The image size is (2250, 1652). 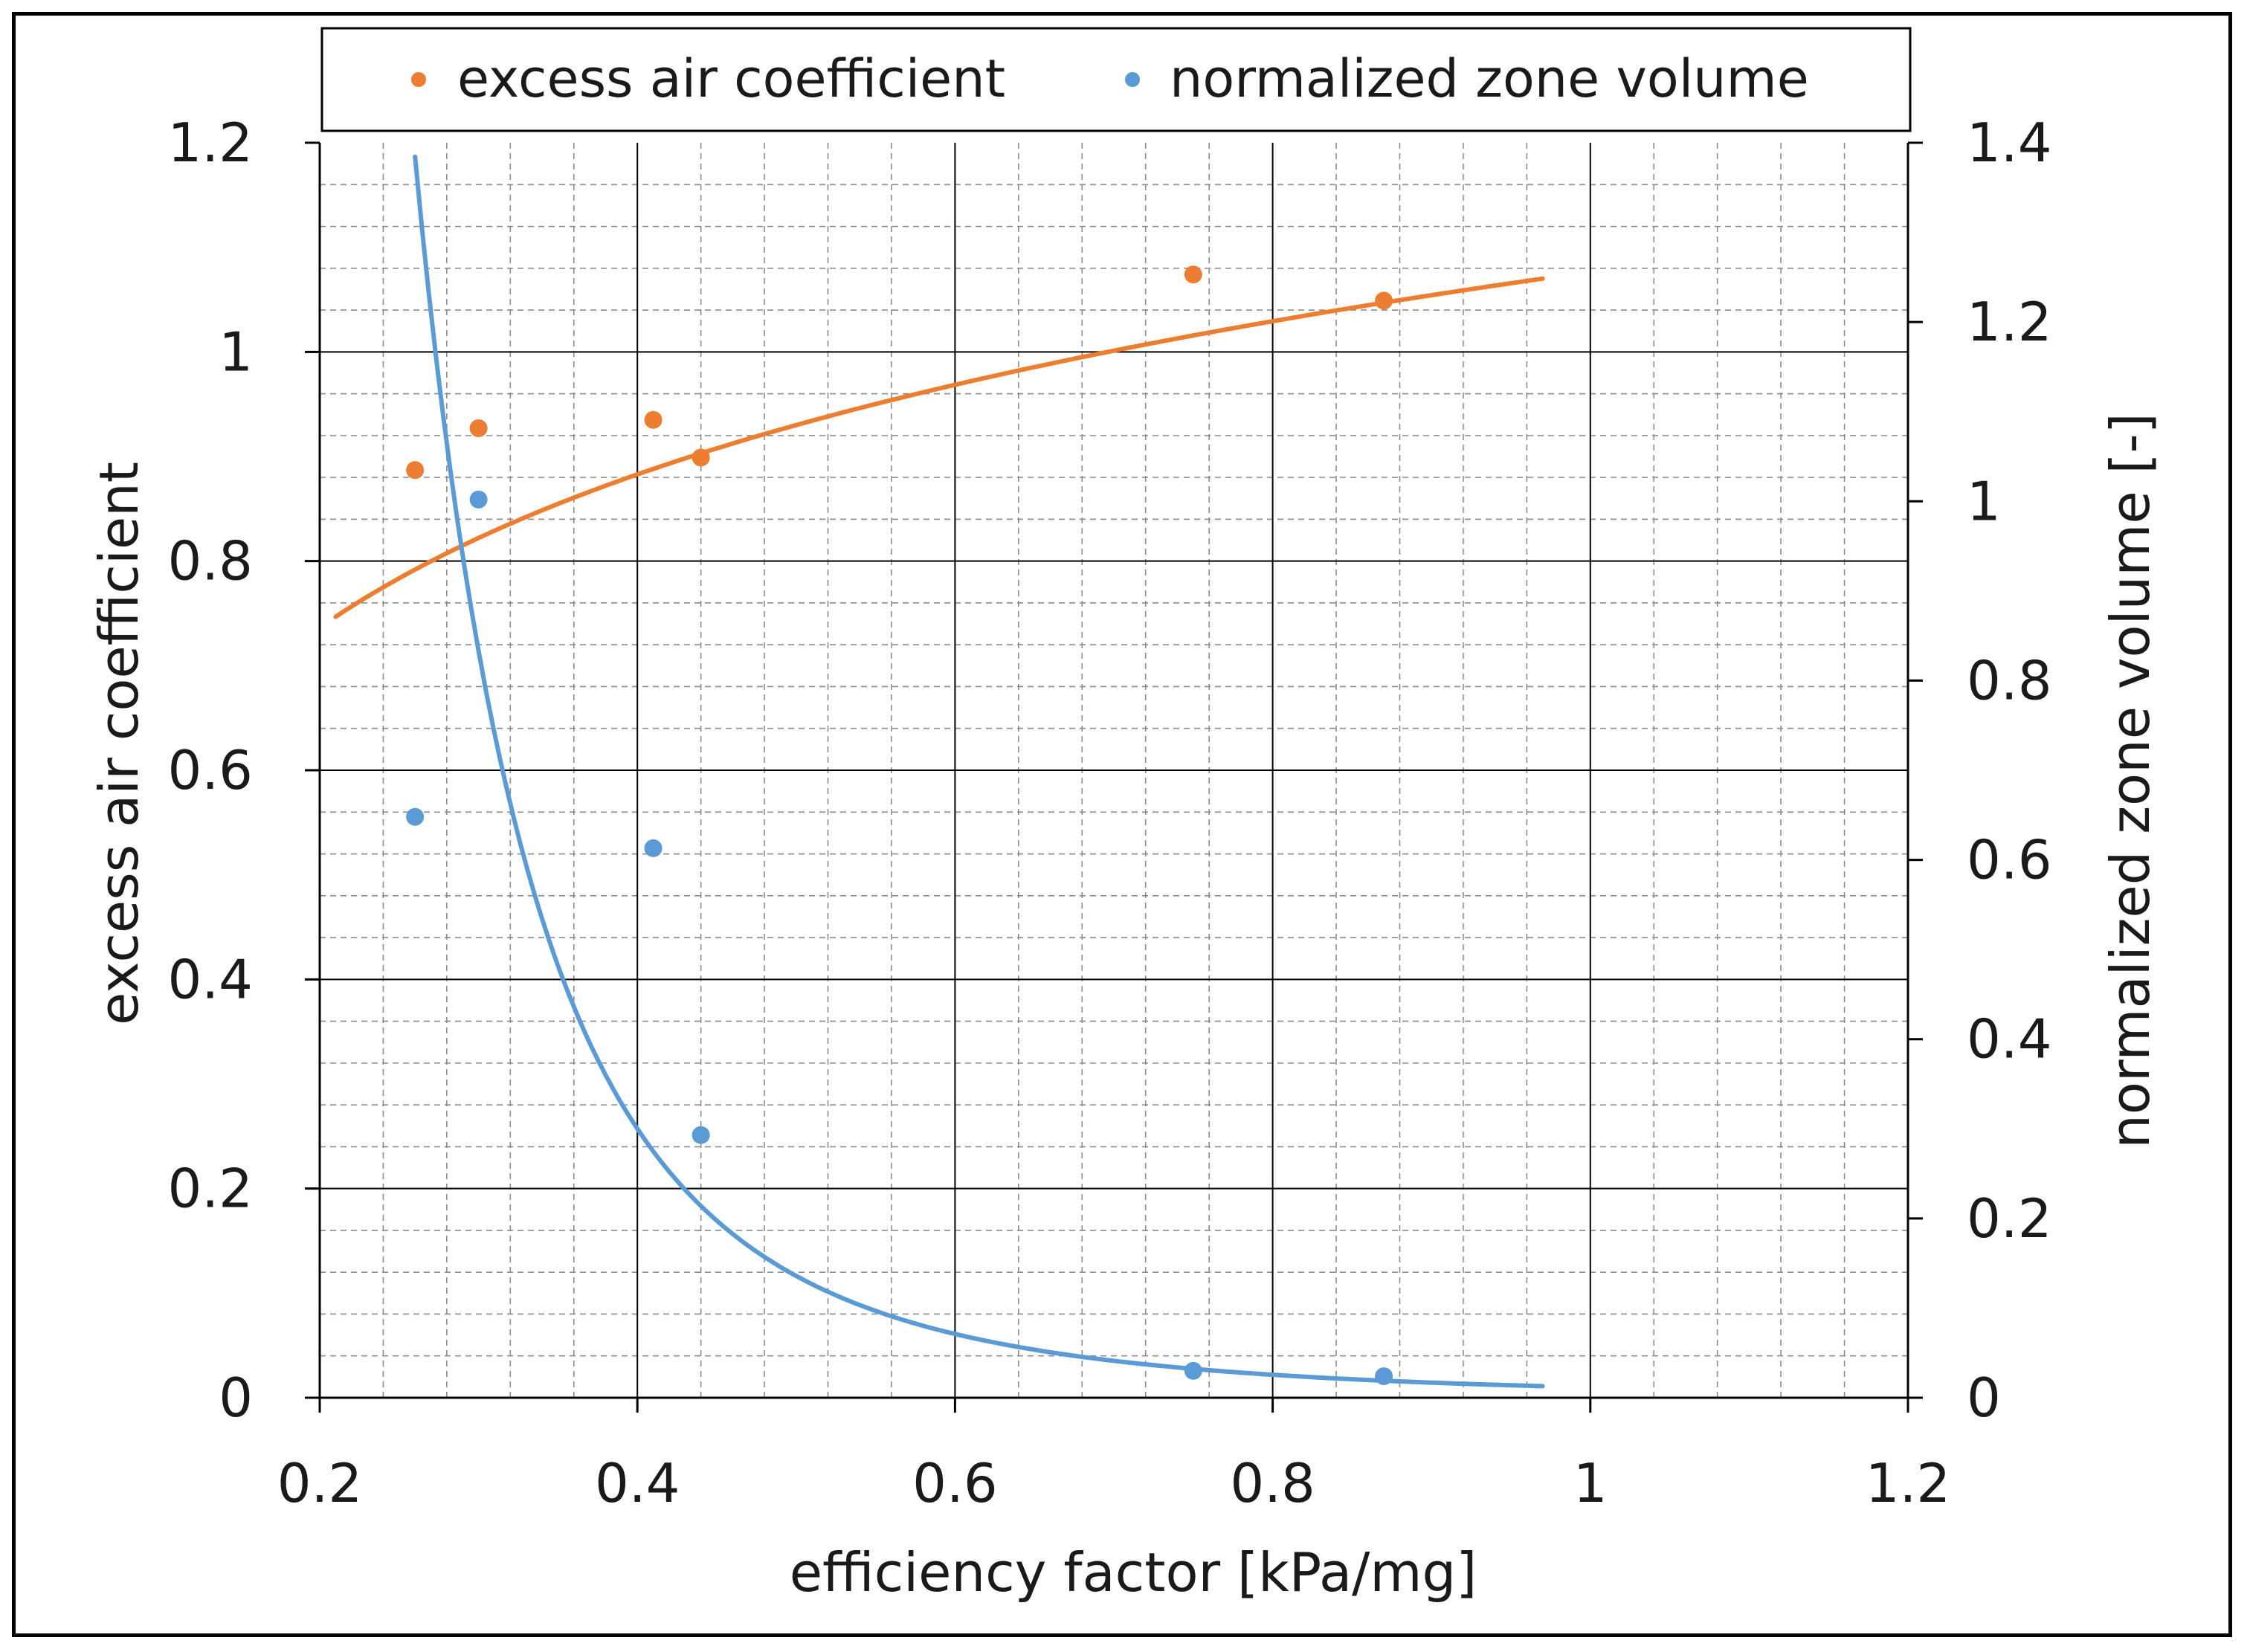 What do you see at coordinates (1984, 1398) in the screenshot?
I see `y2-tick-label: 0` at bounding box center [1984, 1398].